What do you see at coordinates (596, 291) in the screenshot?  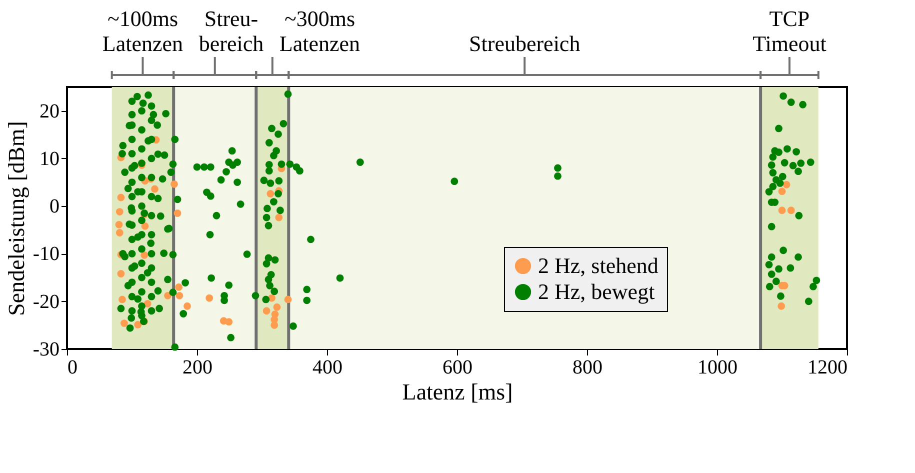 I see `legend-label: 2 Hz, bewegt` at bounding box center [596, 291].